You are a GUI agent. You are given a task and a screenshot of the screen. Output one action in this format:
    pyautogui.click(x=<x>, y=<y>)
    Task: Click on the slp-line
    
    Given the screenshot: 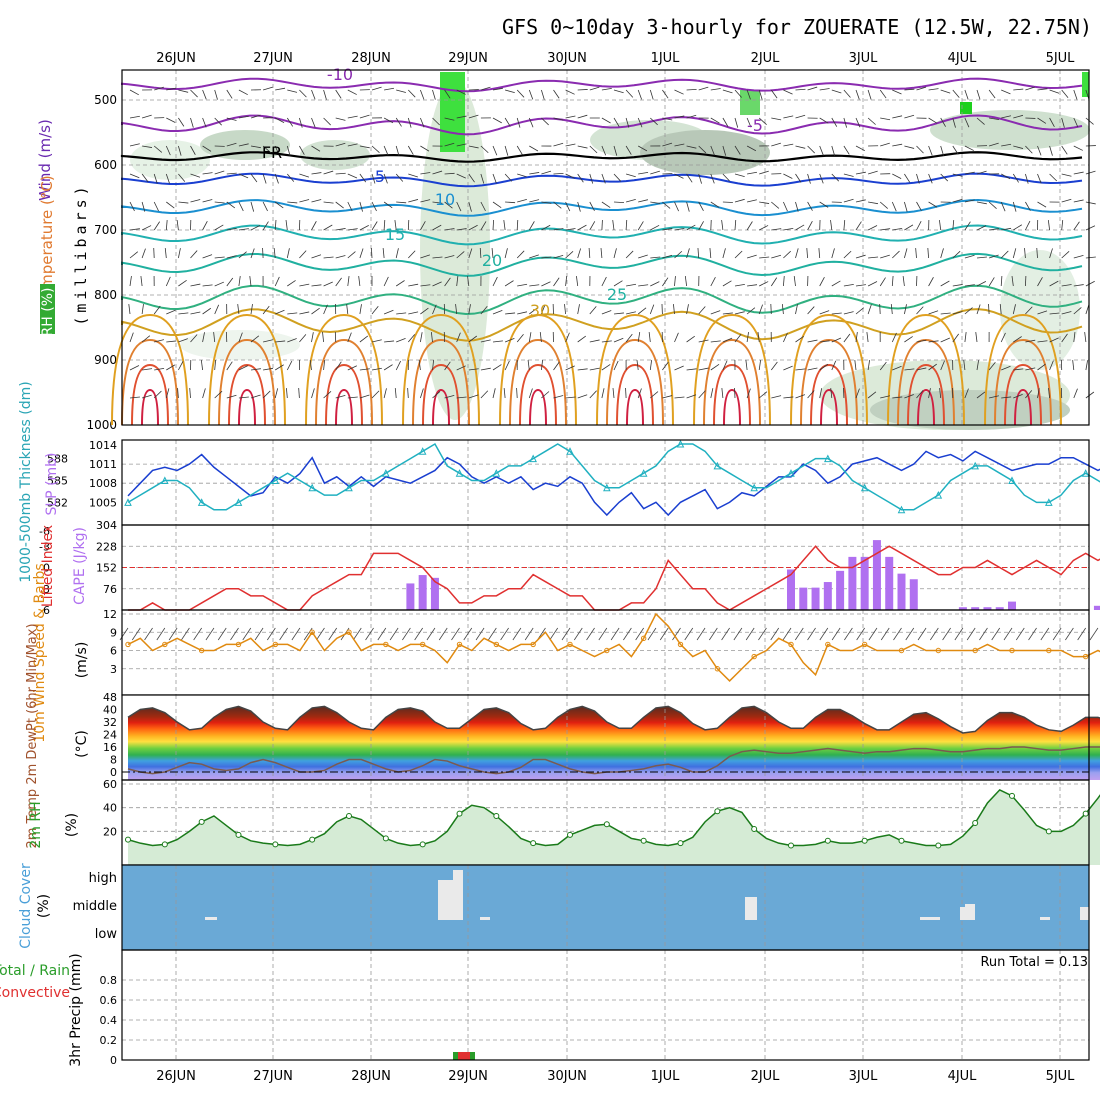 What is the action you would take?
    pyautogui.click(x=613, y=483)
    